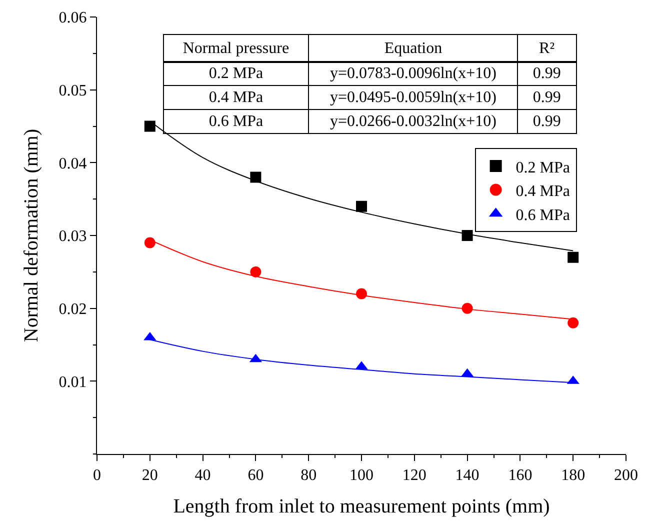 This screenshot has height=523, width=648. I want to click on annotation: 0.2 MPa, so click(236, 73).